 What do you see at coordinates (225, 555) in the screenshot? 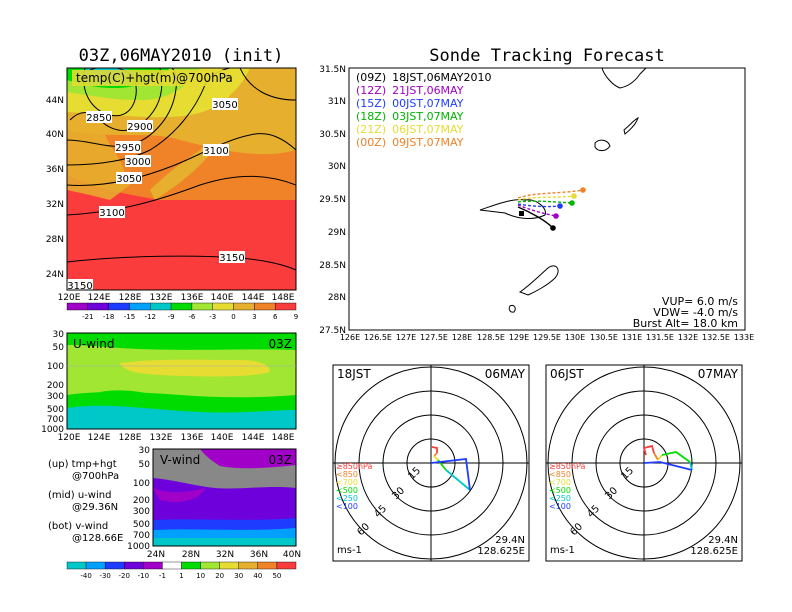
I see `lat-label: 32N` at bounding box center [225, 555].